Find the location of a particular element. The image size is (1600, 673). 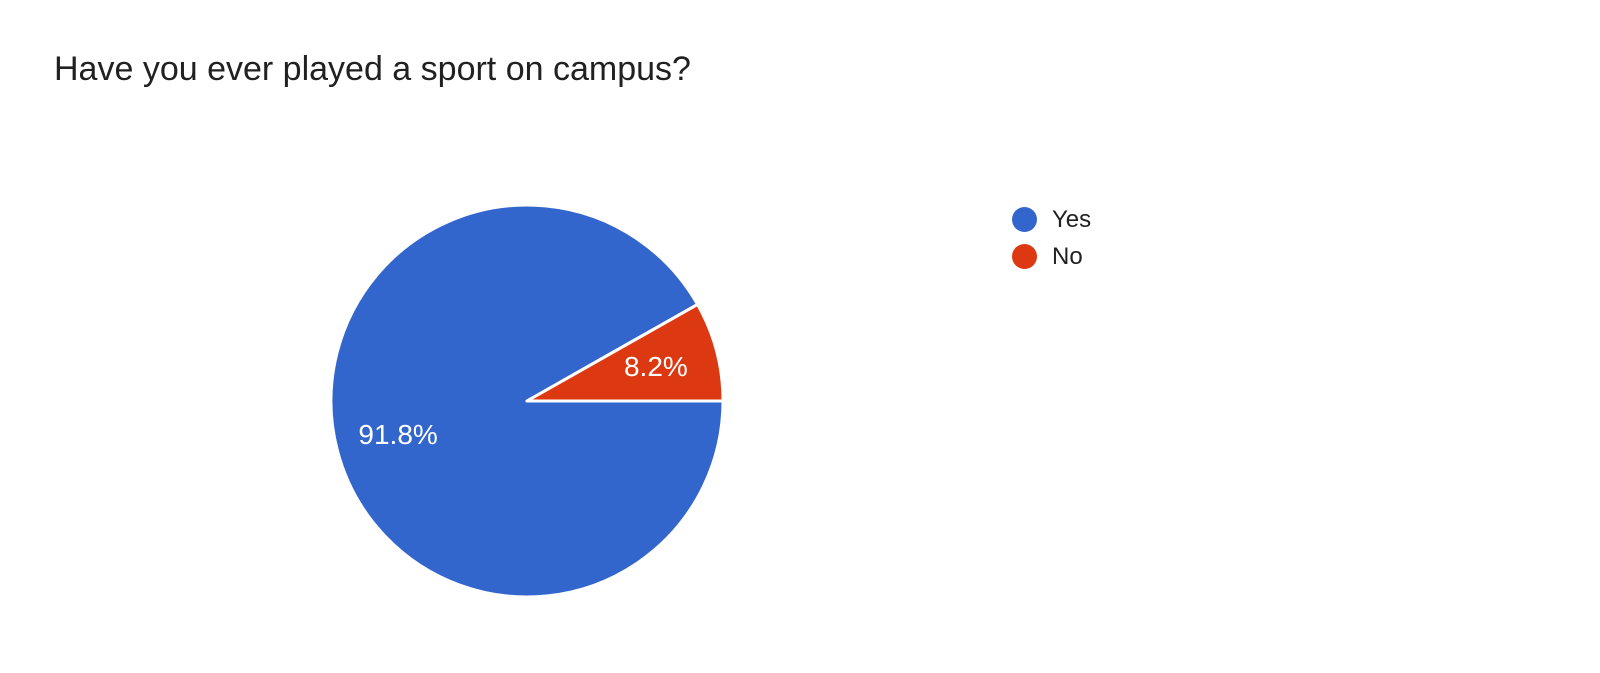

legend-item-no: No is located at coordinates (1051, 256).